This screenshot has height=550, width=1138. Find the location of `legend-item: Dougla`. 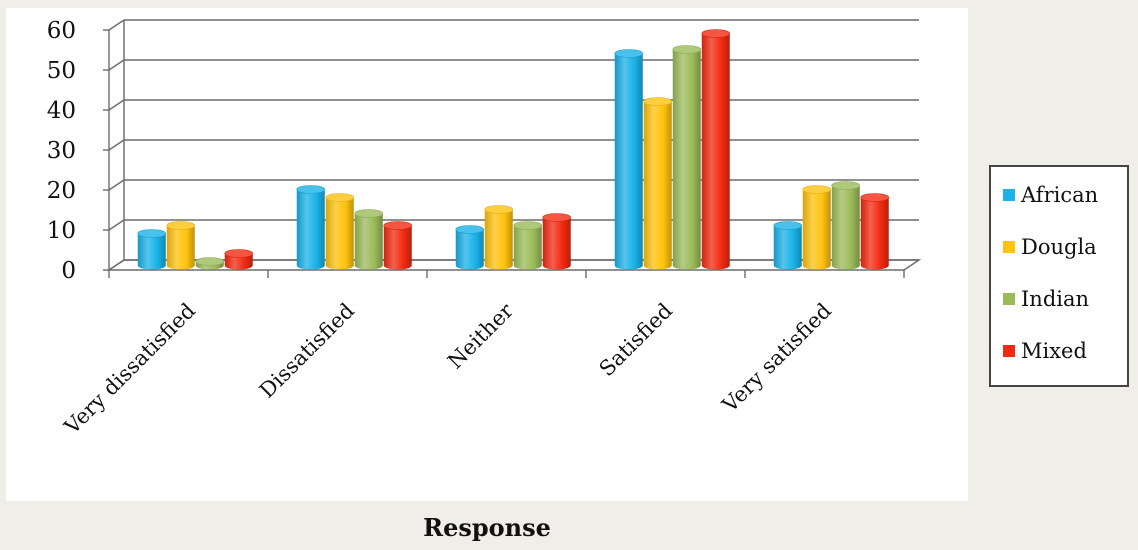

legend-item: Dougla is located at coordinates (1050, 247).